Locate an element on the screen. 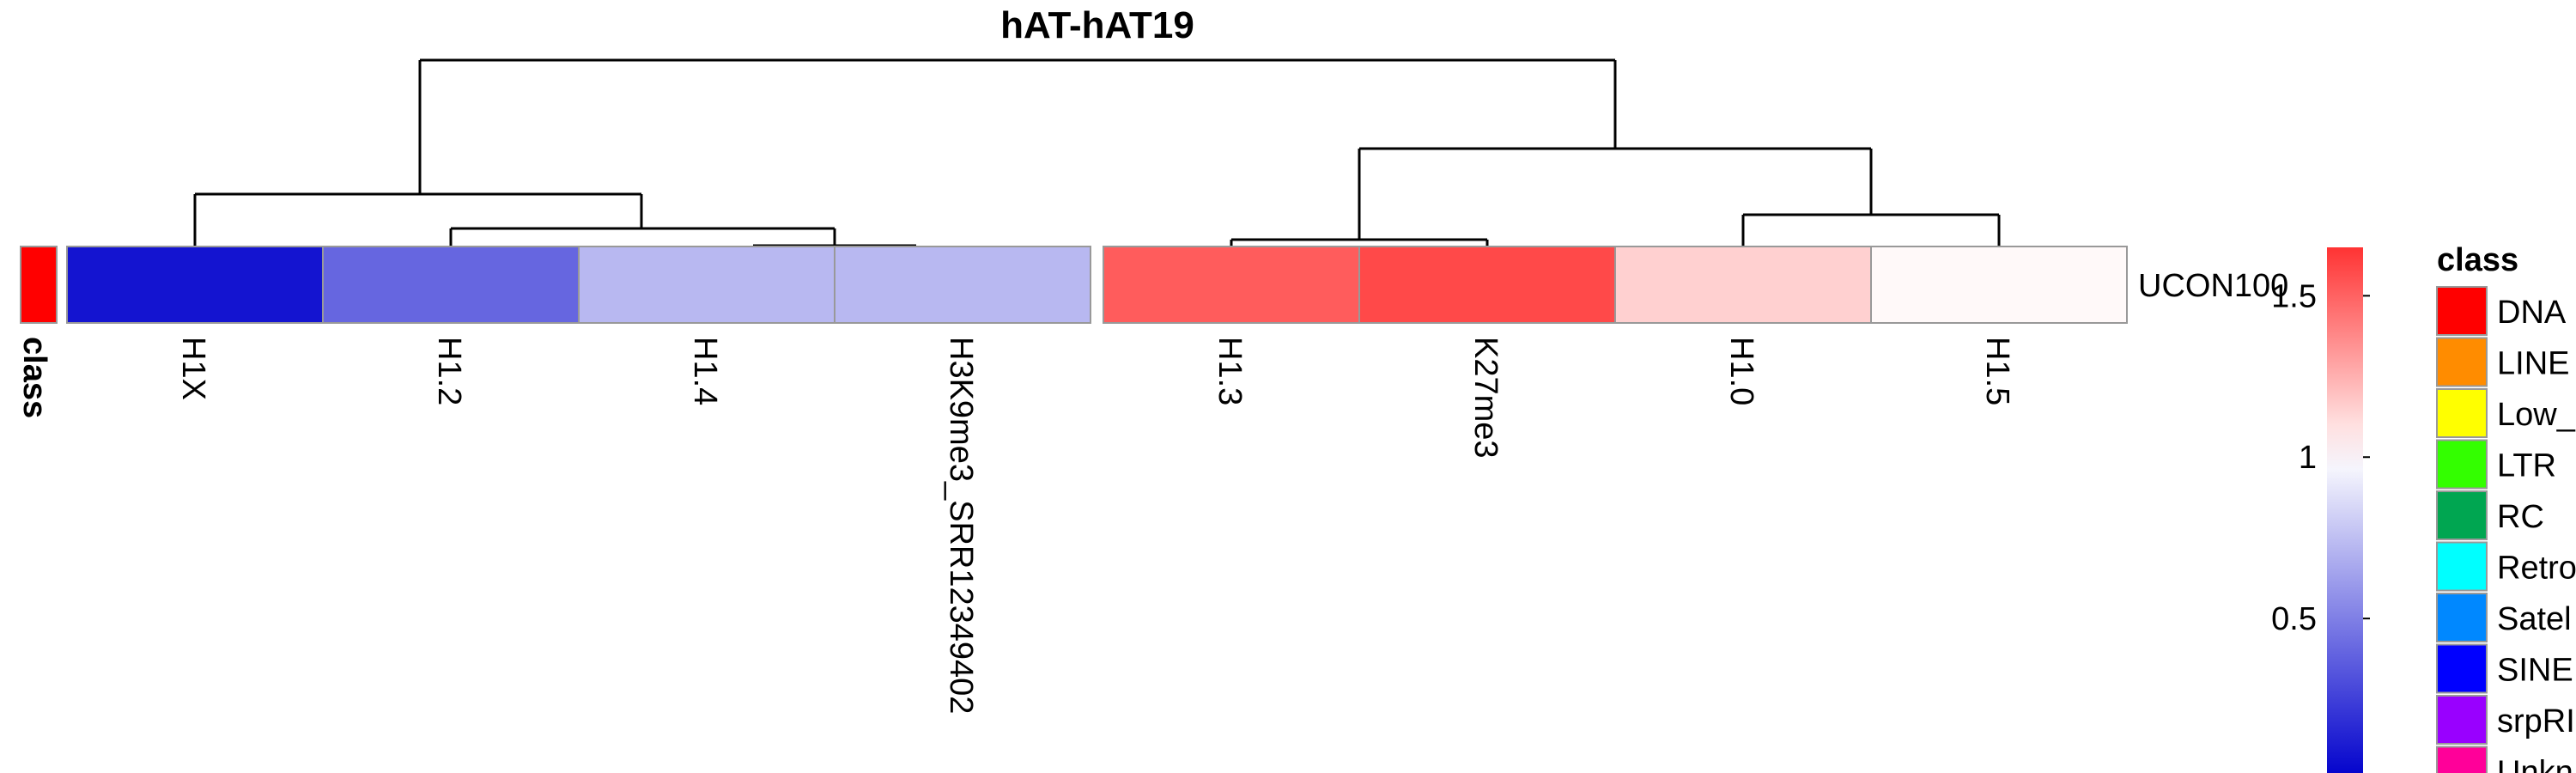 This screenshot has height=773, width=2576. class-legend: DNA LINE Low_ LTR RC Retro Satel SINE srpRI Unkn is located at coordinates (2506, 529).